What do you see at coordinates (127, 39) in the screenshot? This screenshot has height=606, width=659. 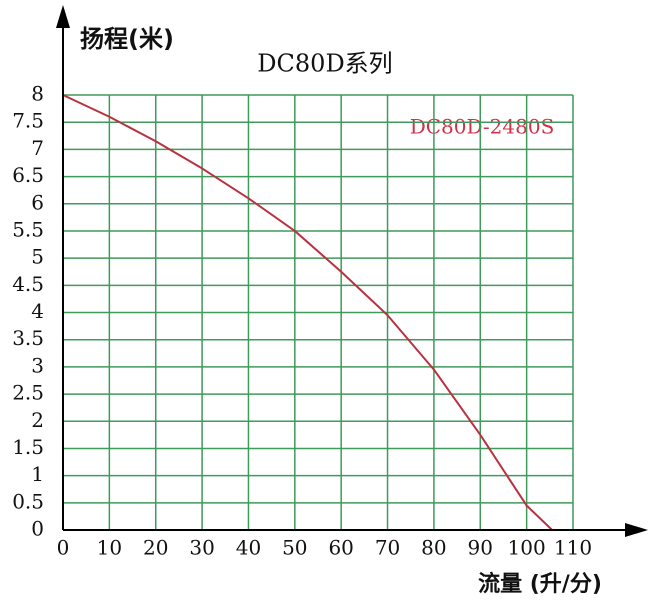 I see `y-axis-label: 扬程(米)` at bounding box center [127, 39].